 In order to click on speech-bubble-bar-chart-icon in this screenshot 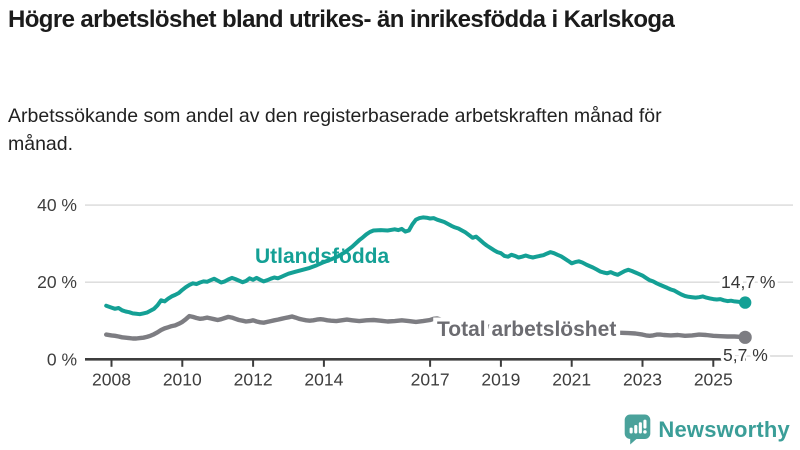, I will do `click(638, 429)`.